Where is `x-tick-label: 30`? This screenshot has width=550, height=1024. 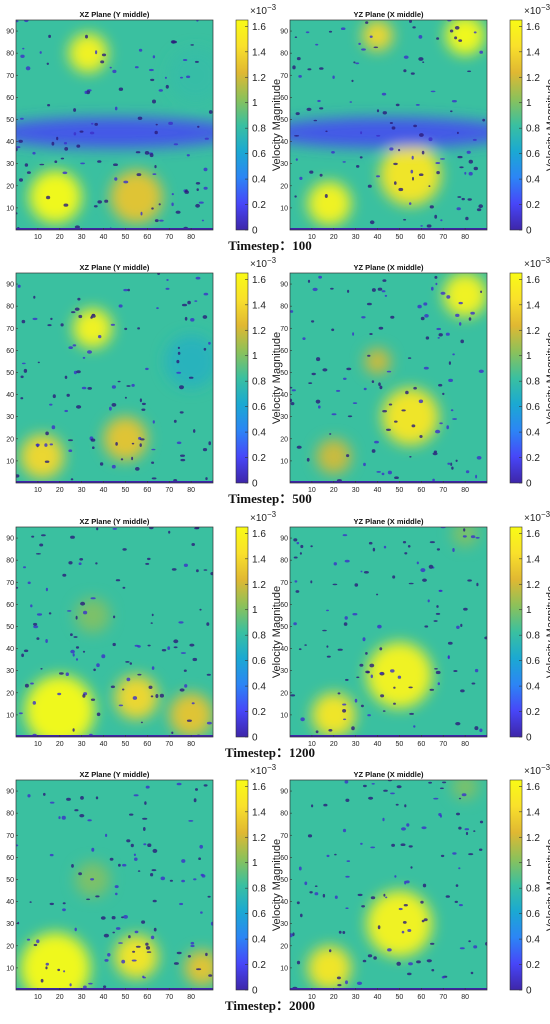 x-tick-label: 30 is located at coordinates (82, 997).